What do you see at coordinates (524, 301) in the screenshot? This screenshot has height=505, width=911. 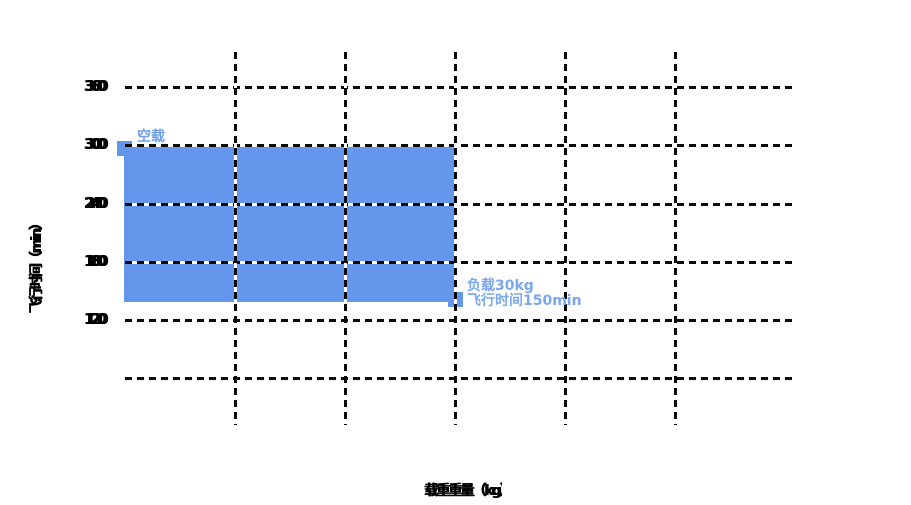 I see `annotation-load-line2: 飞行时间150min` at bounding box center [524, 301].